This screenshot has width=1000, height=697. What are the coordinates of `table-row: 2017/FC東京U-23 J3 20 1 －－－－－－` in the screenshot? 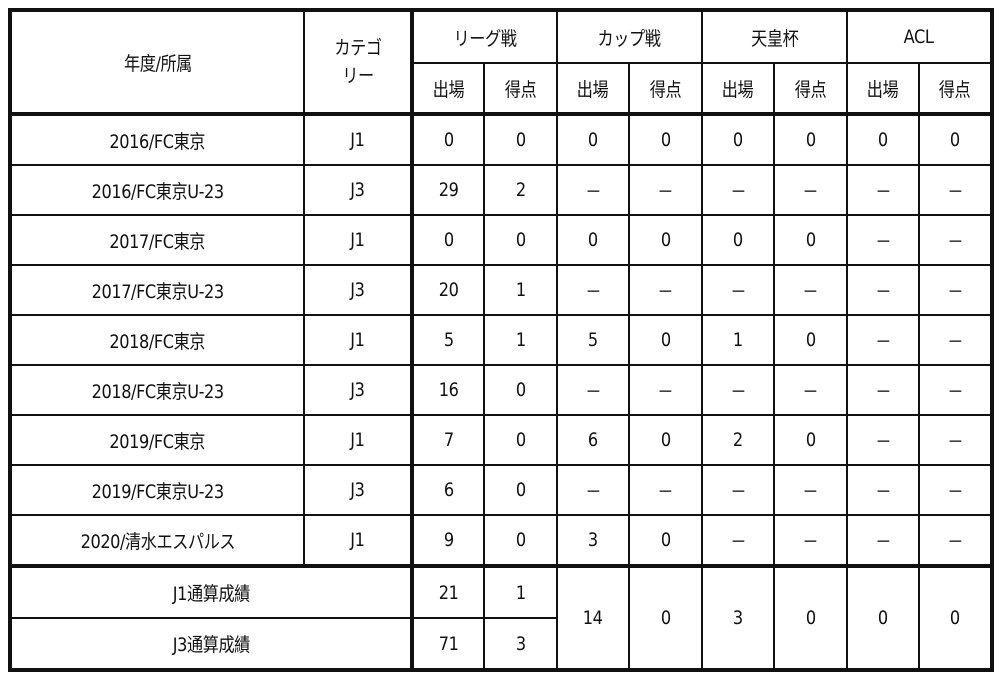 It's located at (501, 290).